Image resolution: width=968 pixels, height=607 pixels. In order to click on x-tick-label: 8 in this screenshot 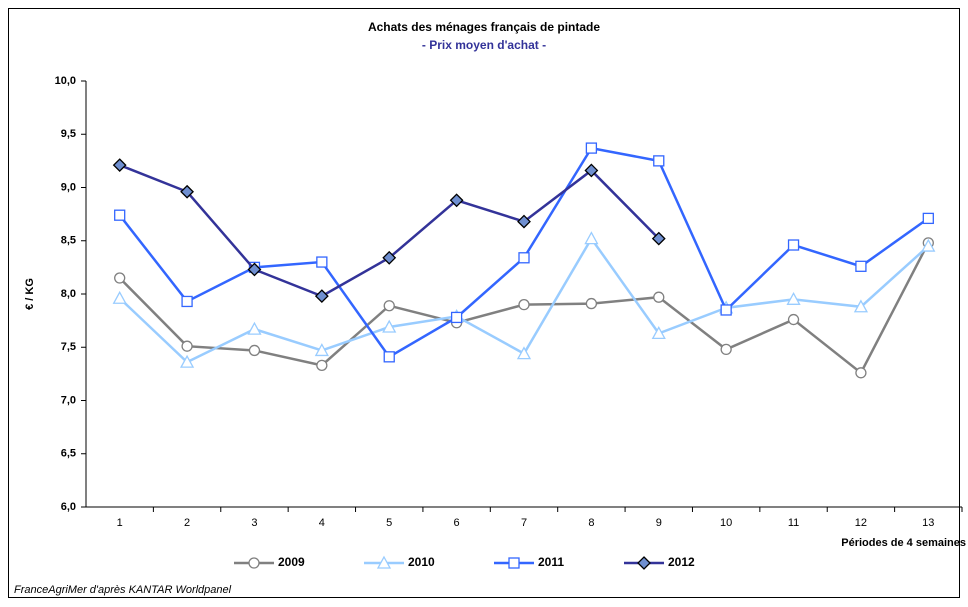, I will do `click(591, 523)`.